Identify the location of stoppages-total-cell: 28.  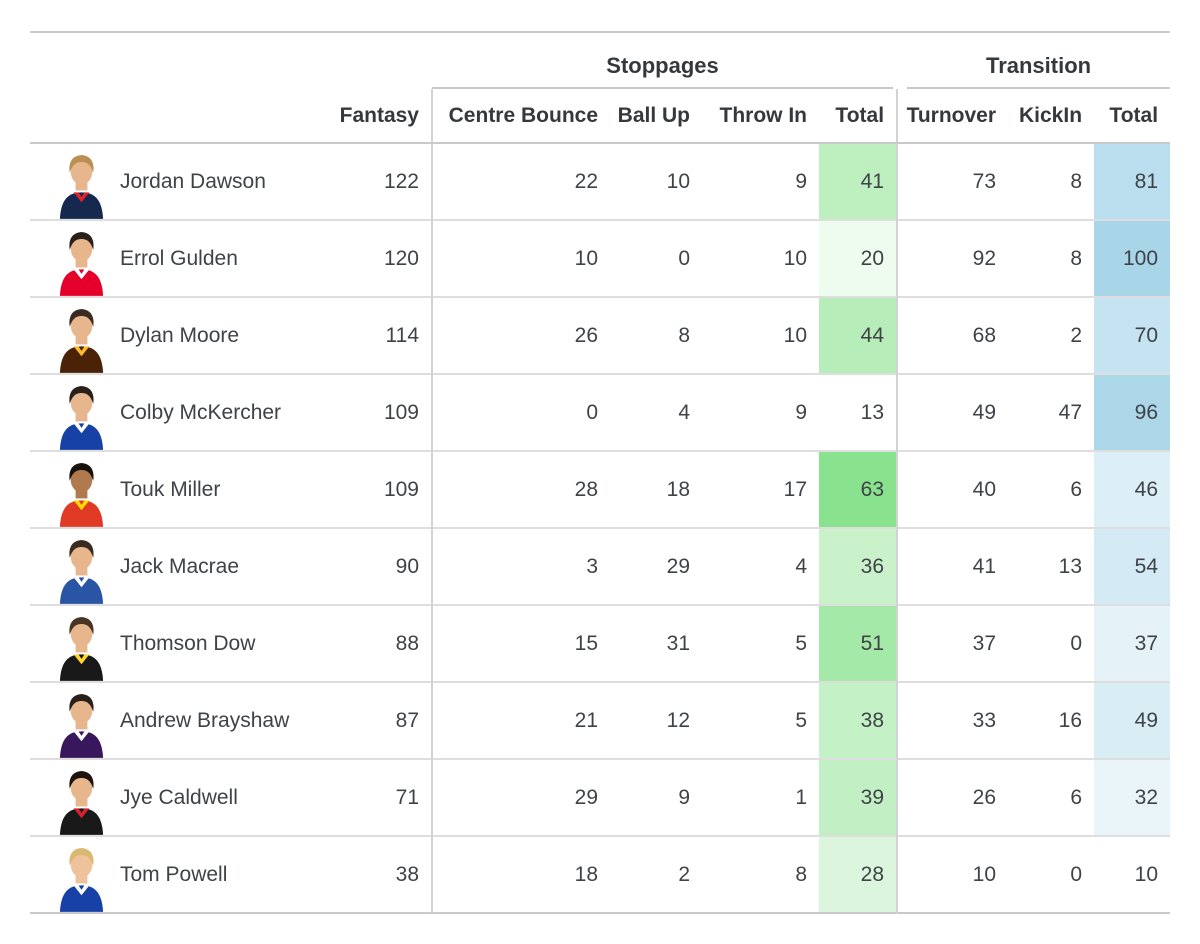
(858, 874).